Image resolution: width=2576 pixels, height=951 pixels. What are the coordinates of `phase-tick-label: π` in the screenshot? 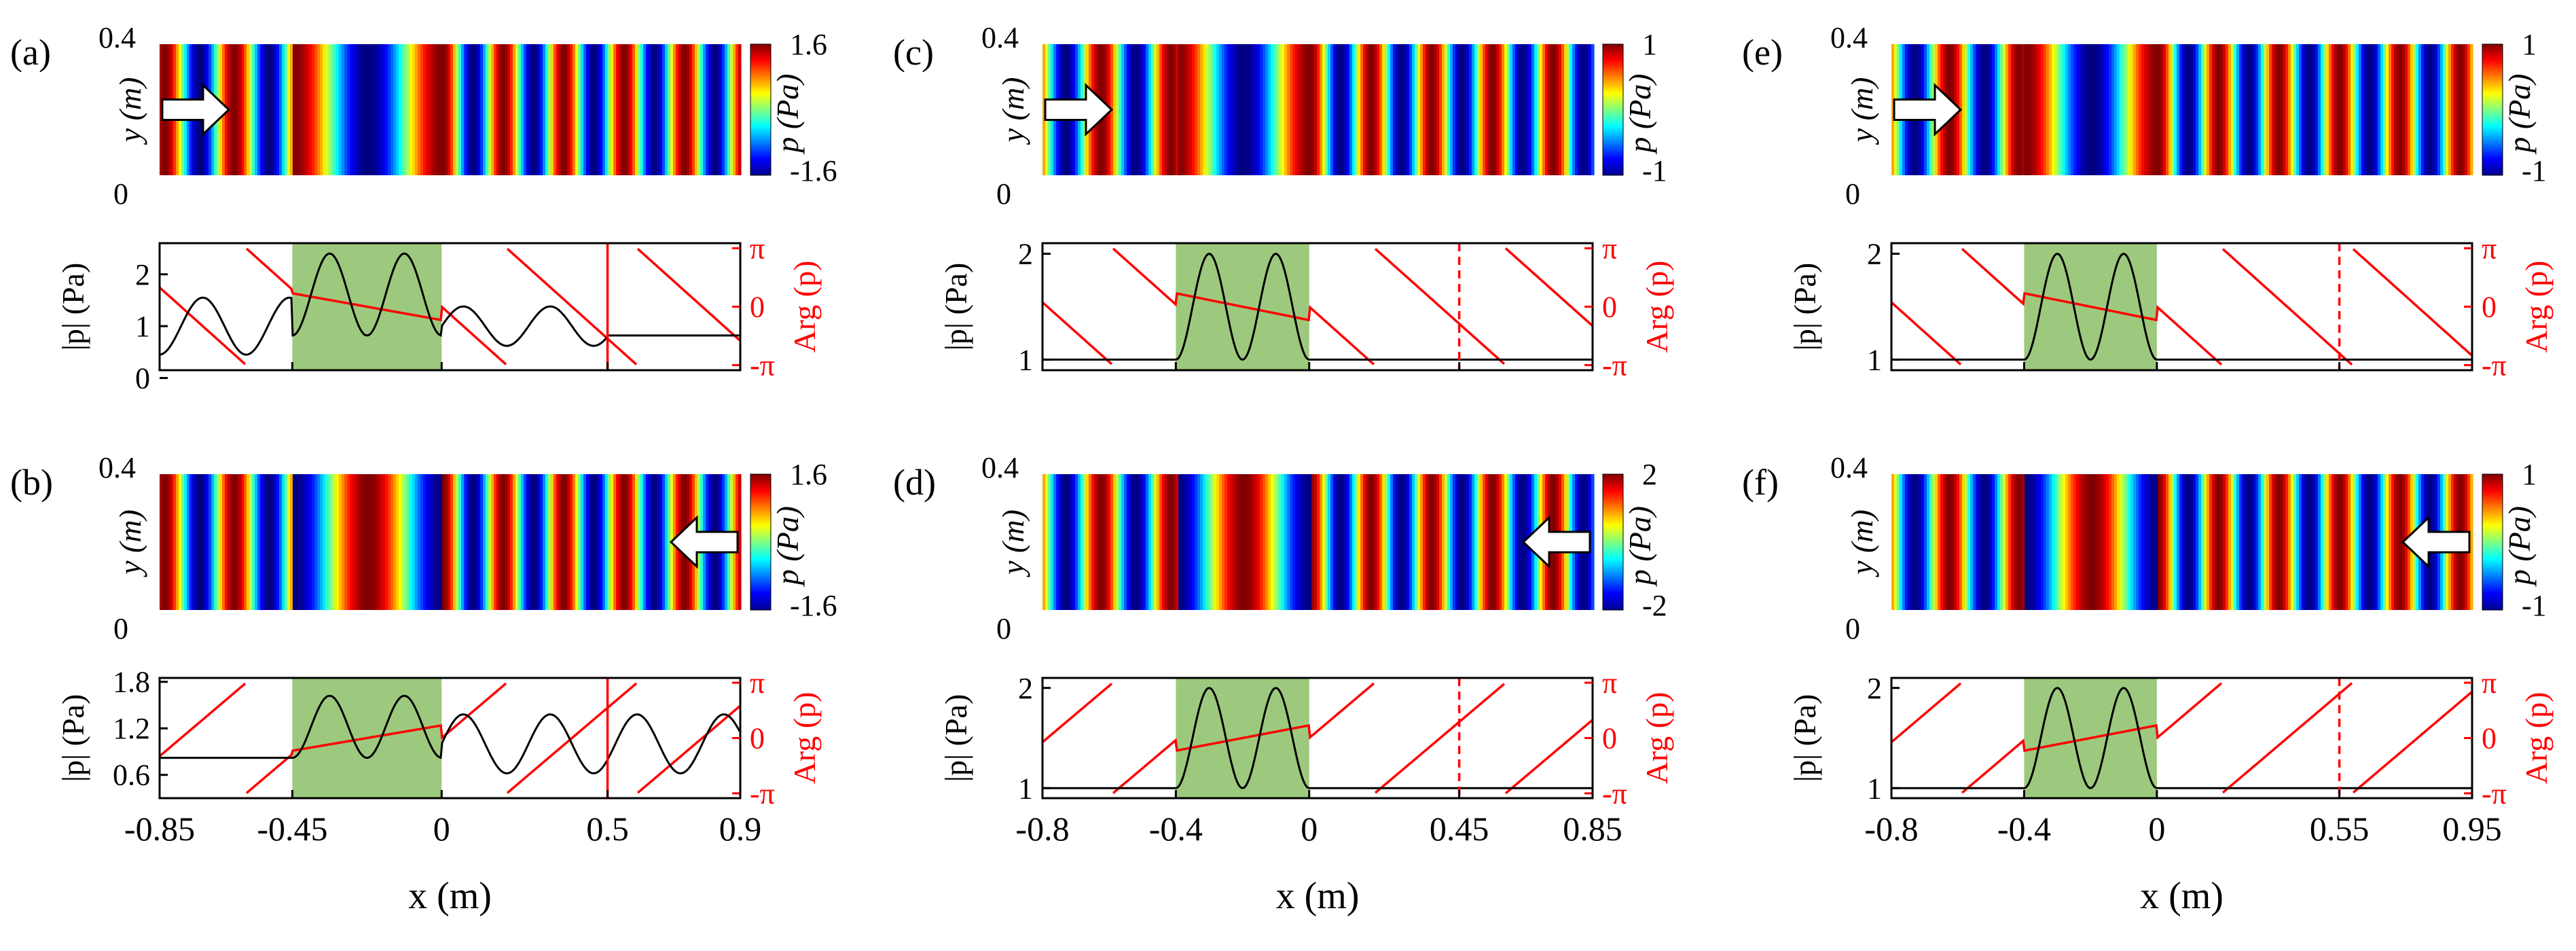 It's located at (2489, 683).